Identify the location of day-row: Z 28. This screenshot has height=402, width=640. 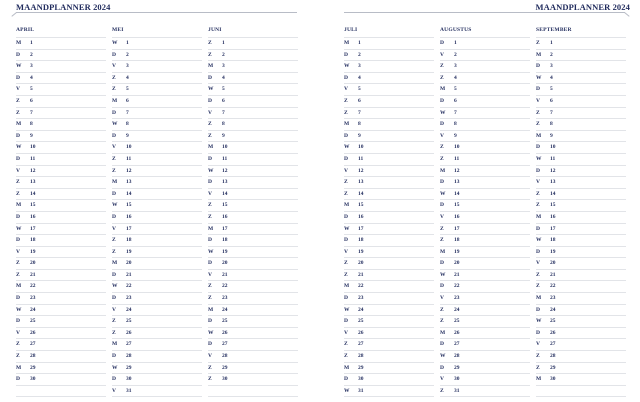
(61, 357).